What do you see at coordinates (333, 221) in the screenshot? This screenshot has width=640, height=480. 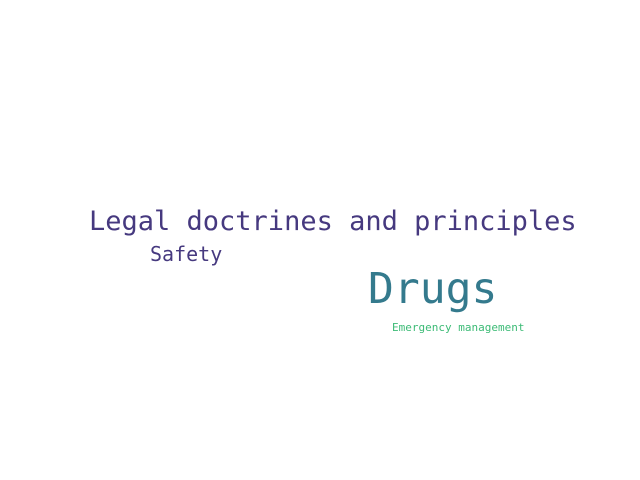 I see `word-legal-doctrines-and-principles: Legal doctrines and principles` at bounding box center [333, 221].